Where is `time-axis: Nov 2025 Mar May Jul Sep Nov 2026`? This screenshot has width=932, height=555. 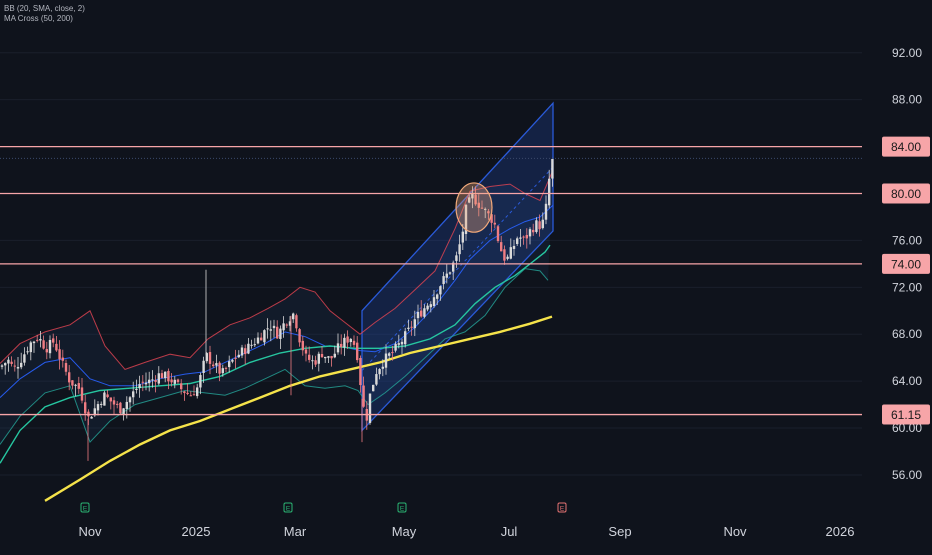
time-axis: Nov 2025 Mar May Jul Sep Nov 2026 is located at coordinates (466, 531).